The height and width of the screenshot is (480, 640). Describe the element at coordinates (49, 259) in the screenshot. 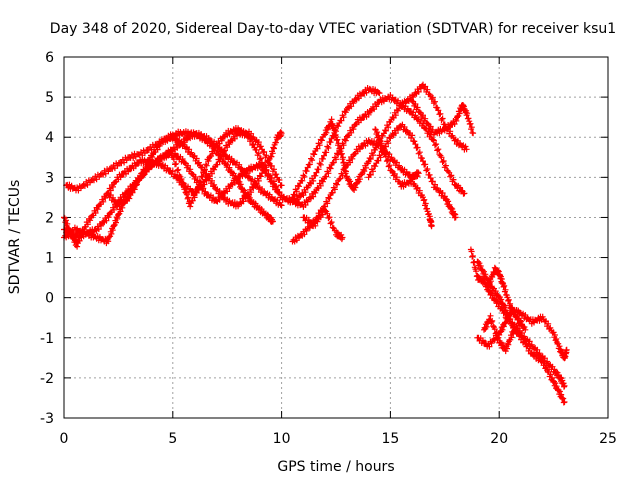

I see `y-tick-label: 1` at that location.